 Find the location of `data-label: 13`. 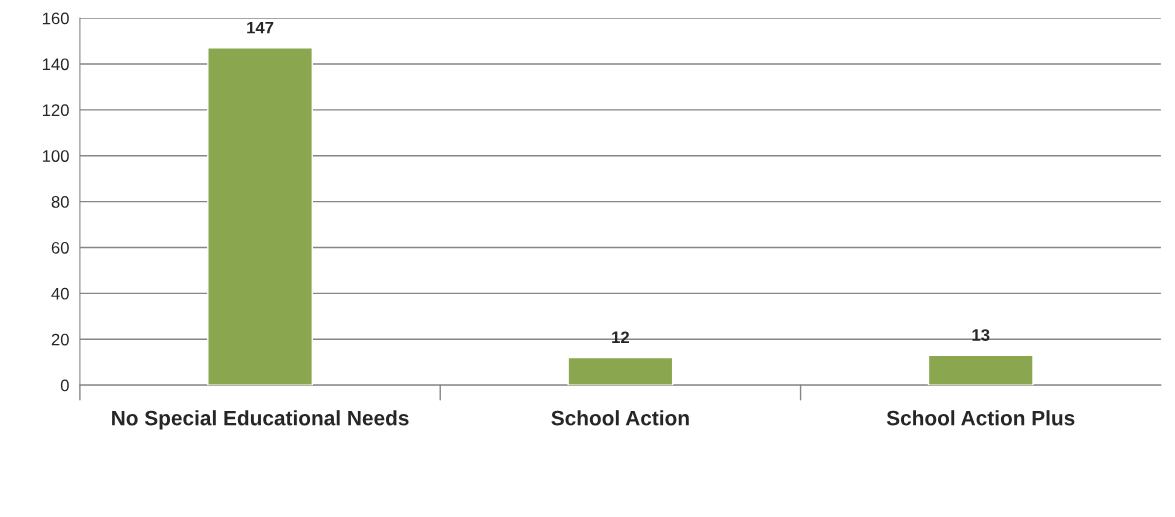

data-label: 13 is located at coordinates (981, 335).